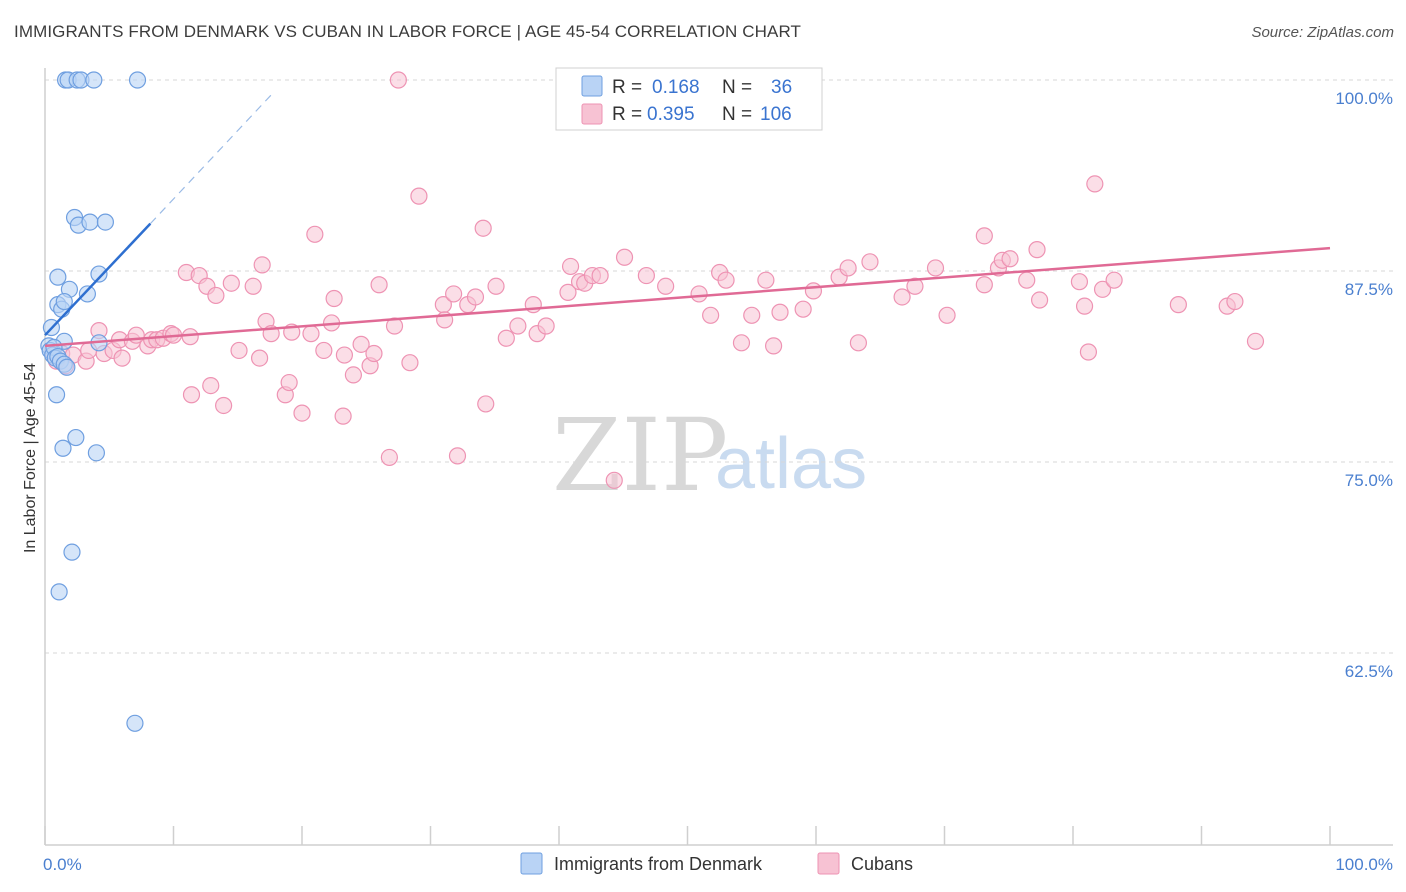  Describe the element at coordinates (62, 864) in the screenshot. I see `x-tick-label-min: 0.0%` at that location.